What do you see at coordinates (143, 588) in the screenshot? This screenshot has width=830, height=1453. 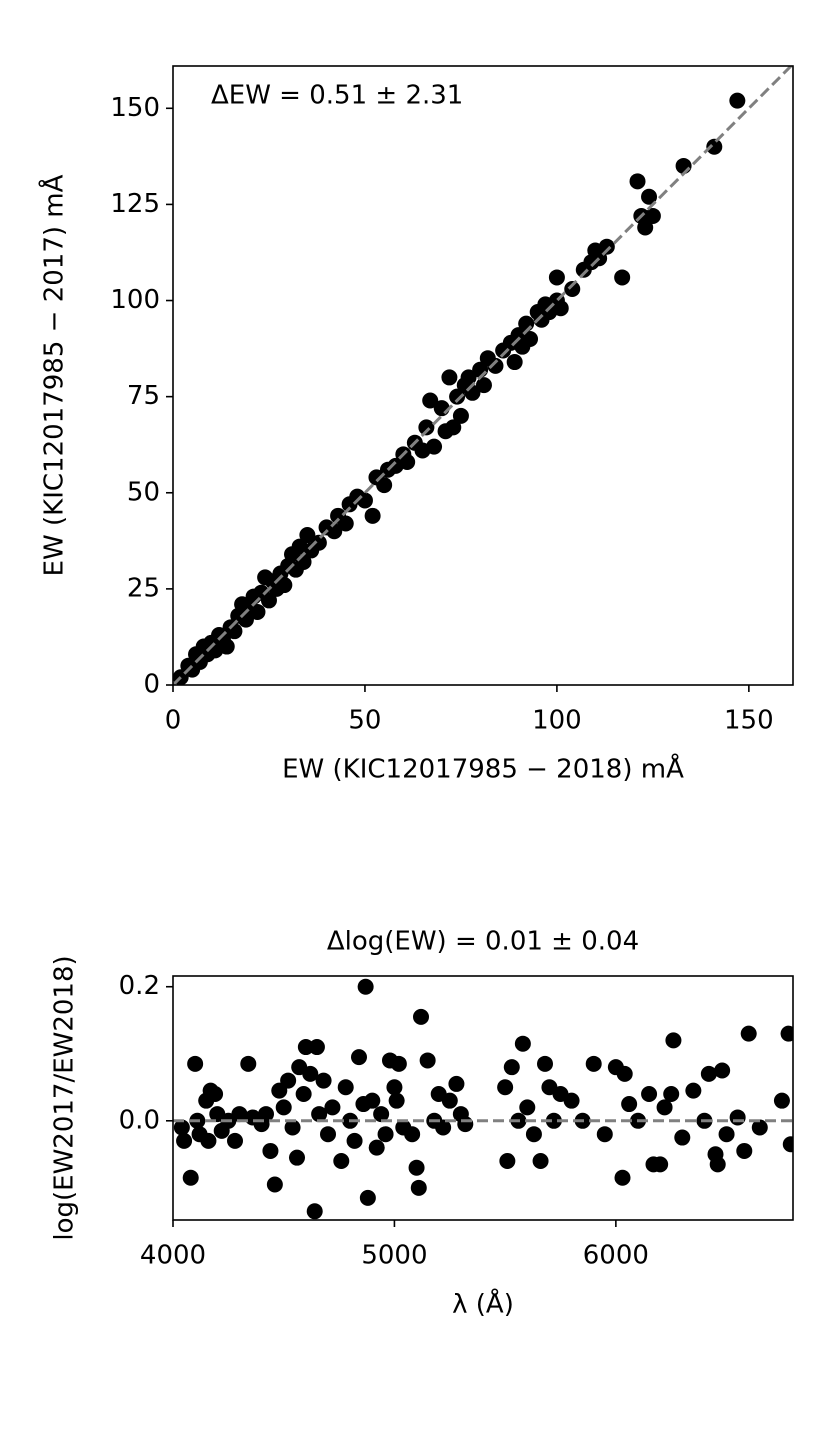 I see `y-tick-label: 25` at bounding box center [143, 588].